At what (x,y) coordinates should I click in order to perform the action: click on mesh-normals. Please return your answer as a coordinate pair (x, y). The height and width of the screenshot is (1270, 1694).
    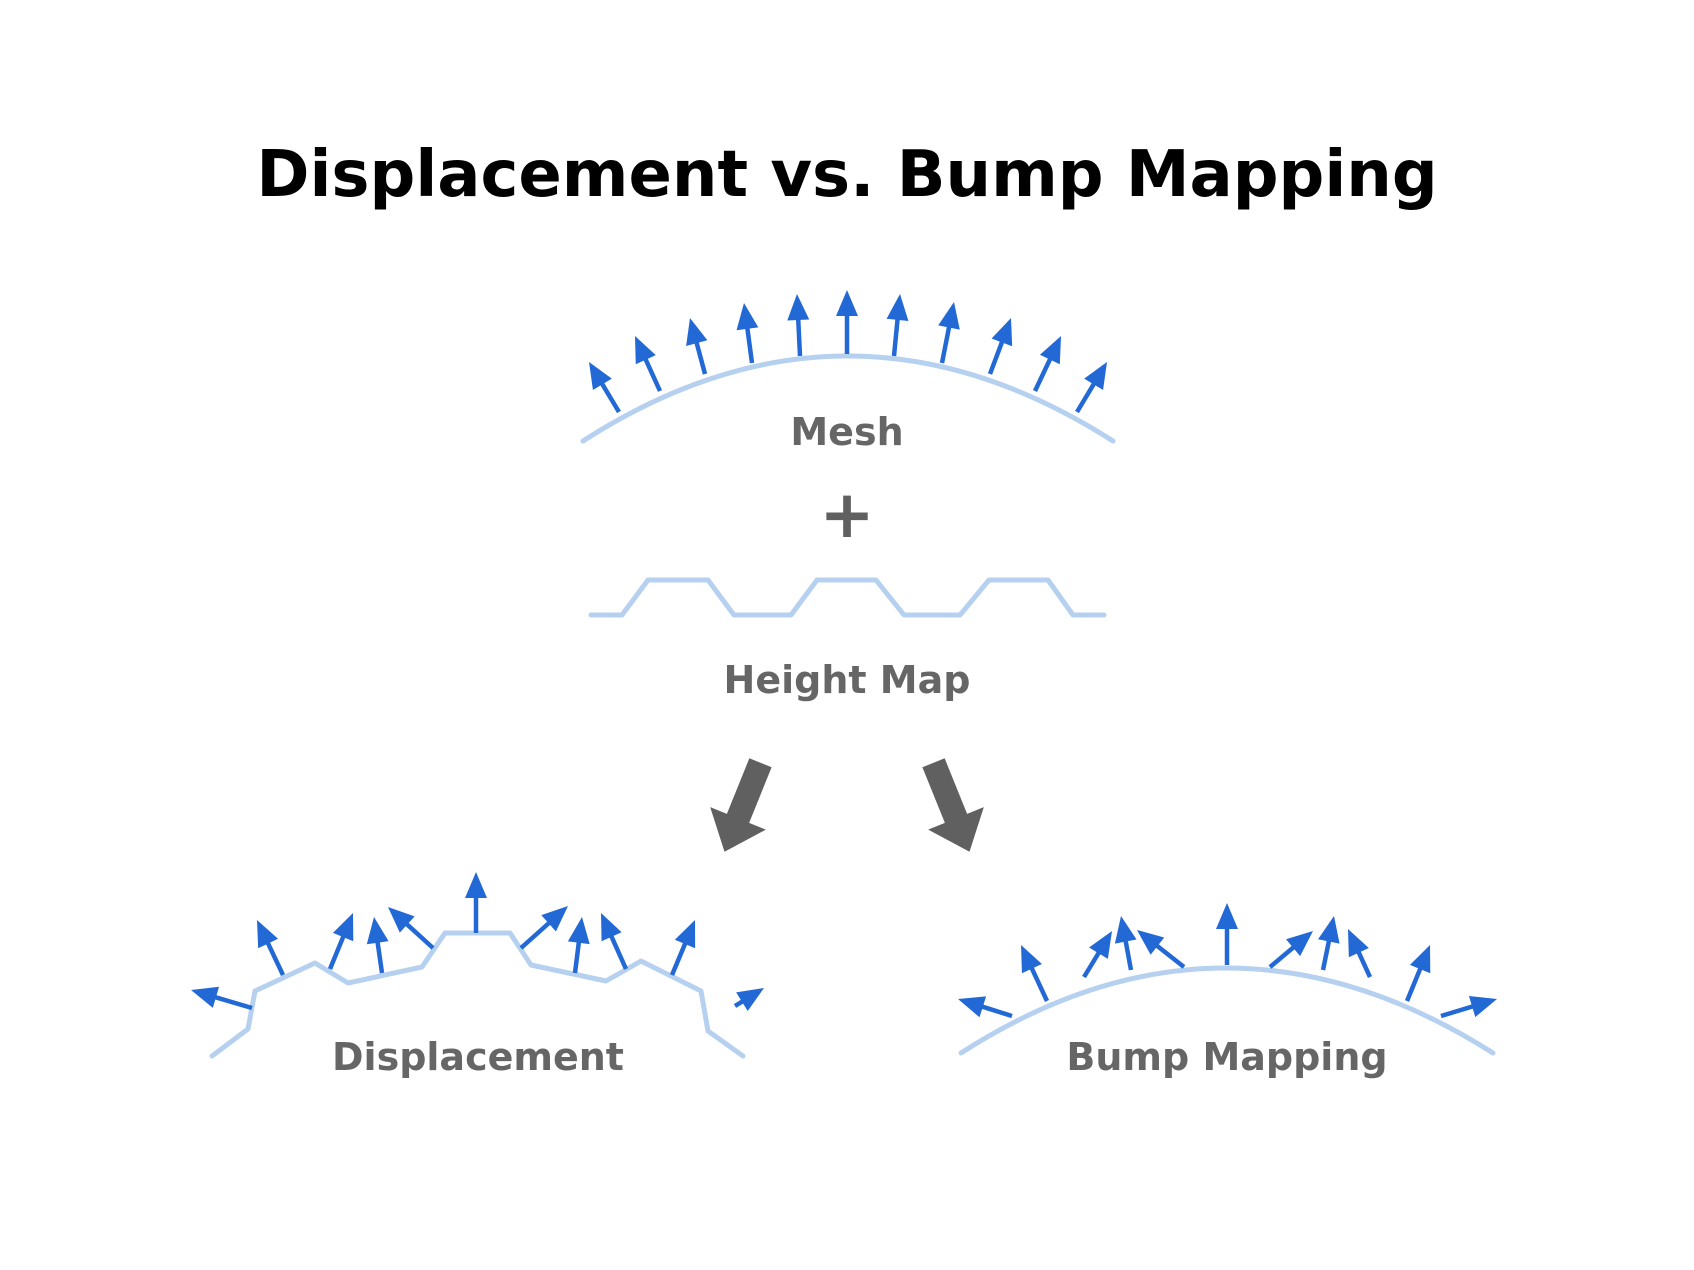
    Looking at the image, I should click on (848, 352).